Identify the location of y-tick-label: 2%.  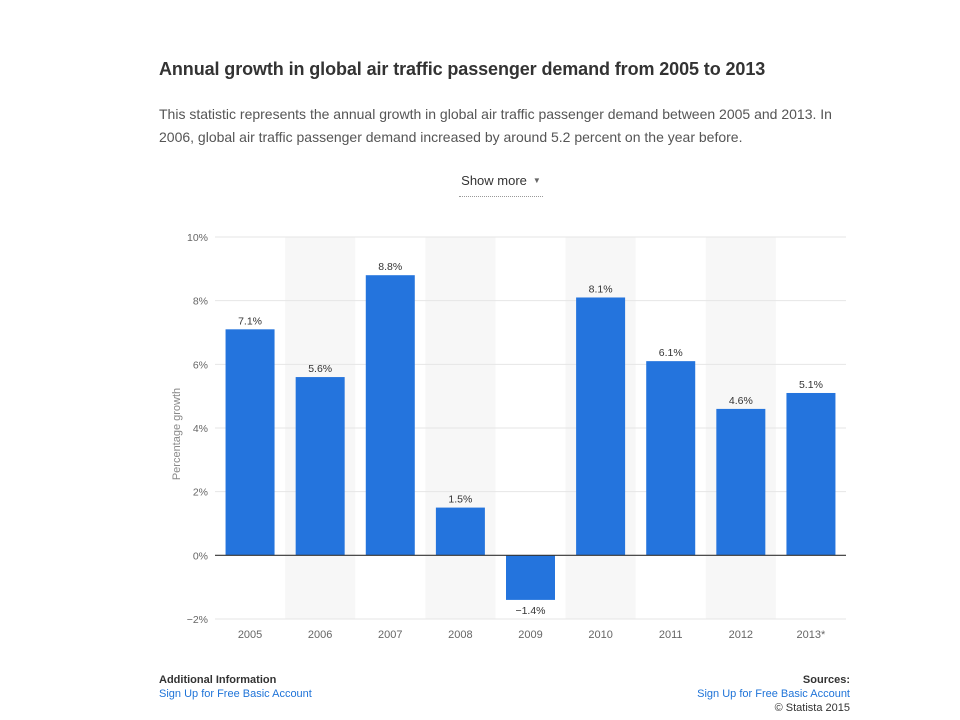
(200, 493).